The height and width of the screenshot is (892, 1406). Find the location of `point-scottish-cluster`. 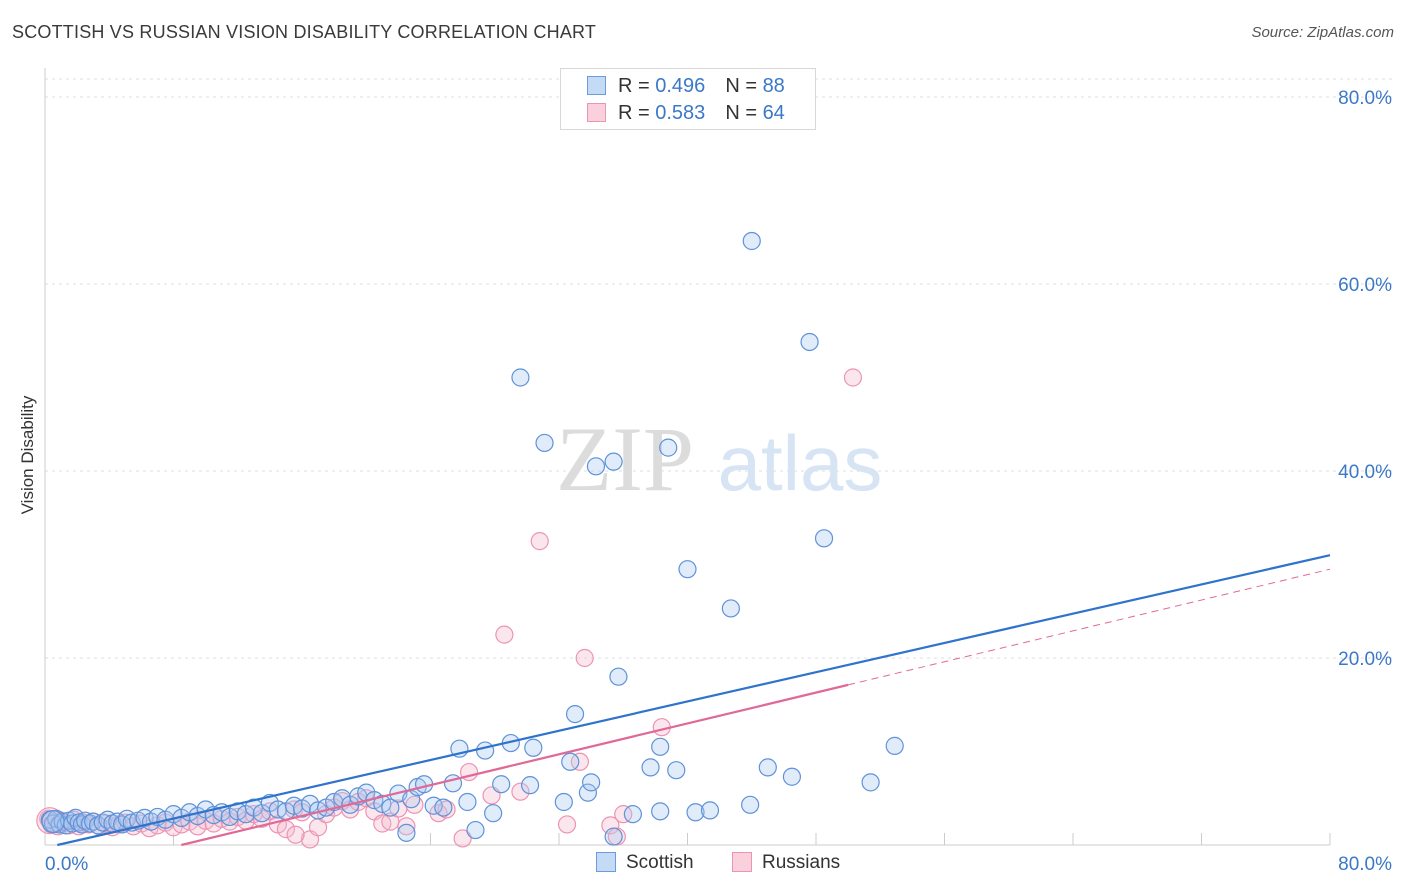

point-scottish-cluster is located at coordinates (53, 822).